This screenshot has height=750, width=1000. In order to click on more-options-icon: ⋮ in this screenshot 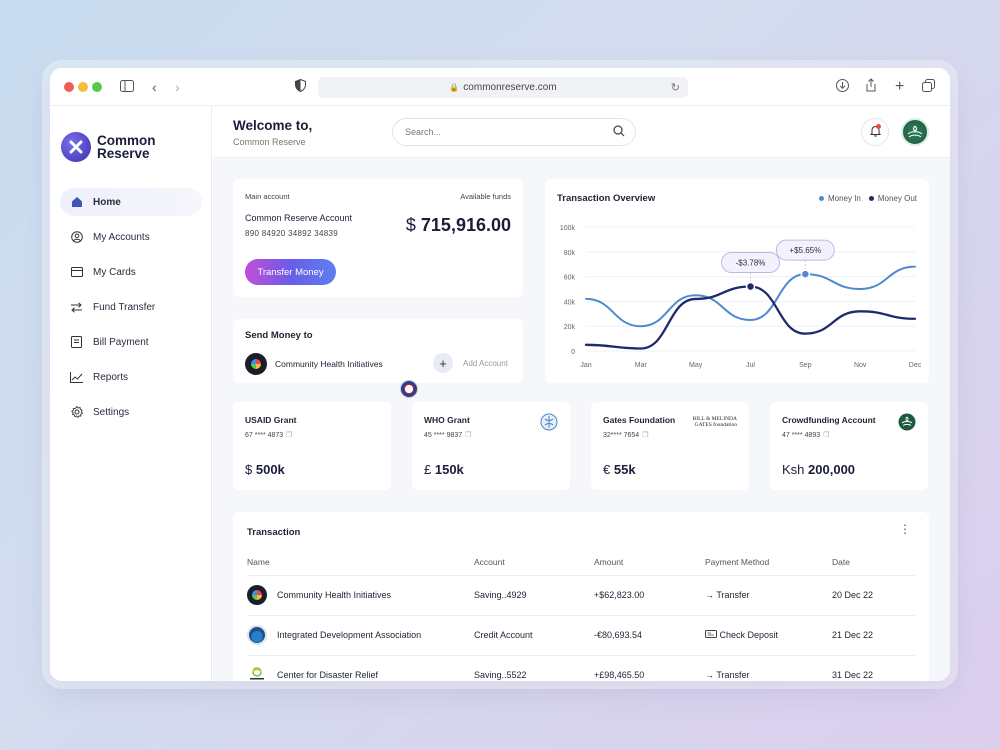, I will do `click(905, 529)`.